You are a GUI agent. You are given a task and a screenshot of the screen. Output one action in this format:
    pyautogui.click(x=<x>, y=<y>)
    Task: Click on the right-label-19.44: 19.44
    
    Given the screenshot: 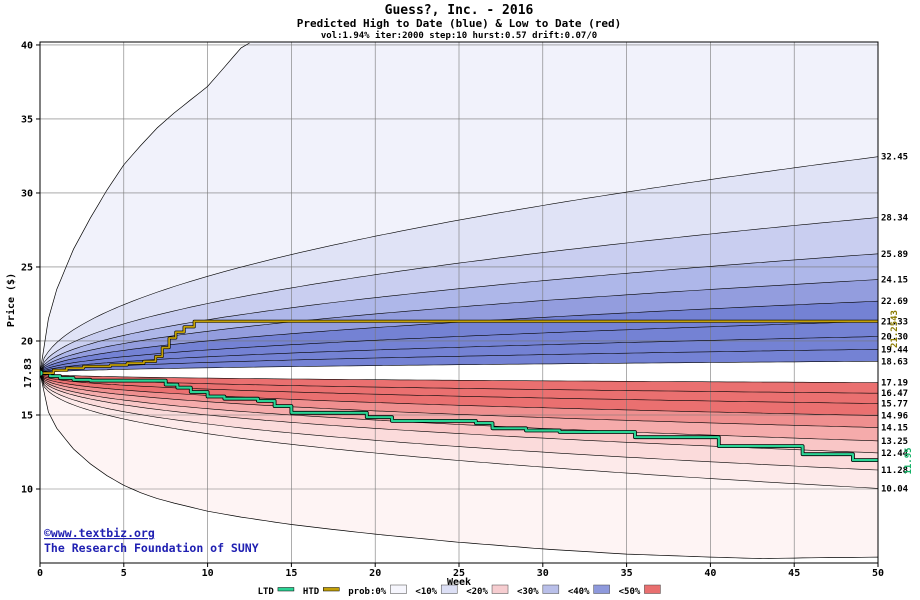 What is the action you would take?
    pyautogui.click(x=895, y=350)
    